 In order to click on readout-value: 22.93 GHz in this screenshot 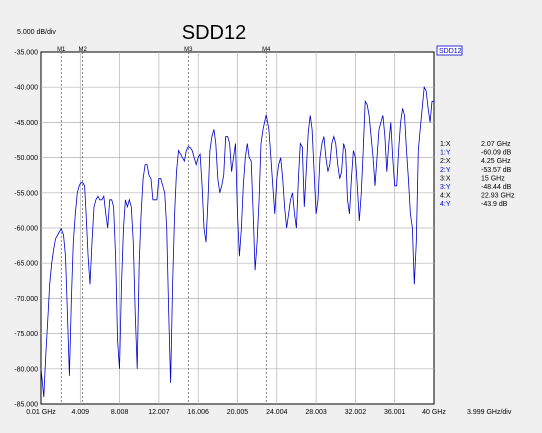, I will do `click(498, 196)`.